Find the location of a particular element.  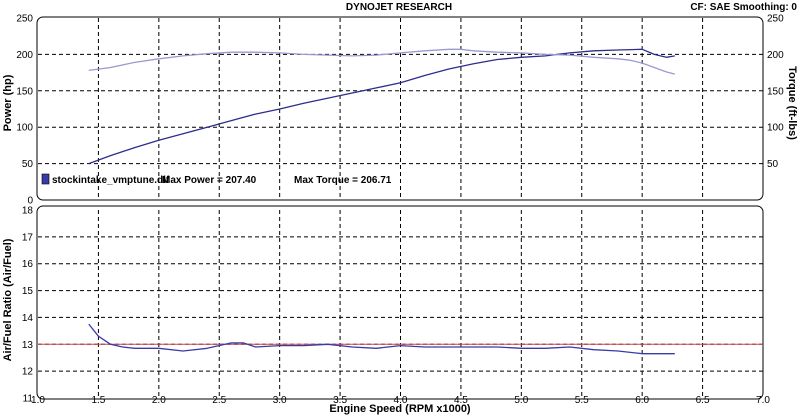

y-tick-label: 100 is located at coordinates (24, 128).